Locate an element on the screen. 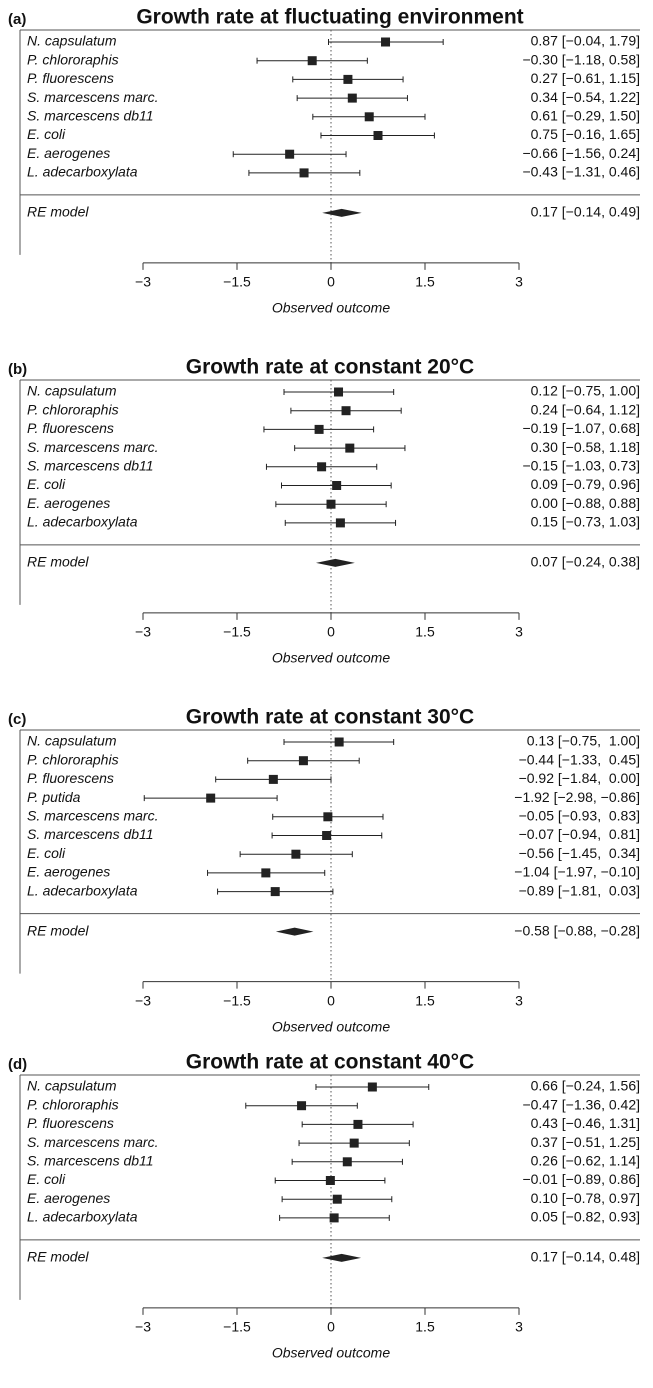  estimate-label: 0.37 [−0.51, 1.25] is located at coordinates (585, 1142).